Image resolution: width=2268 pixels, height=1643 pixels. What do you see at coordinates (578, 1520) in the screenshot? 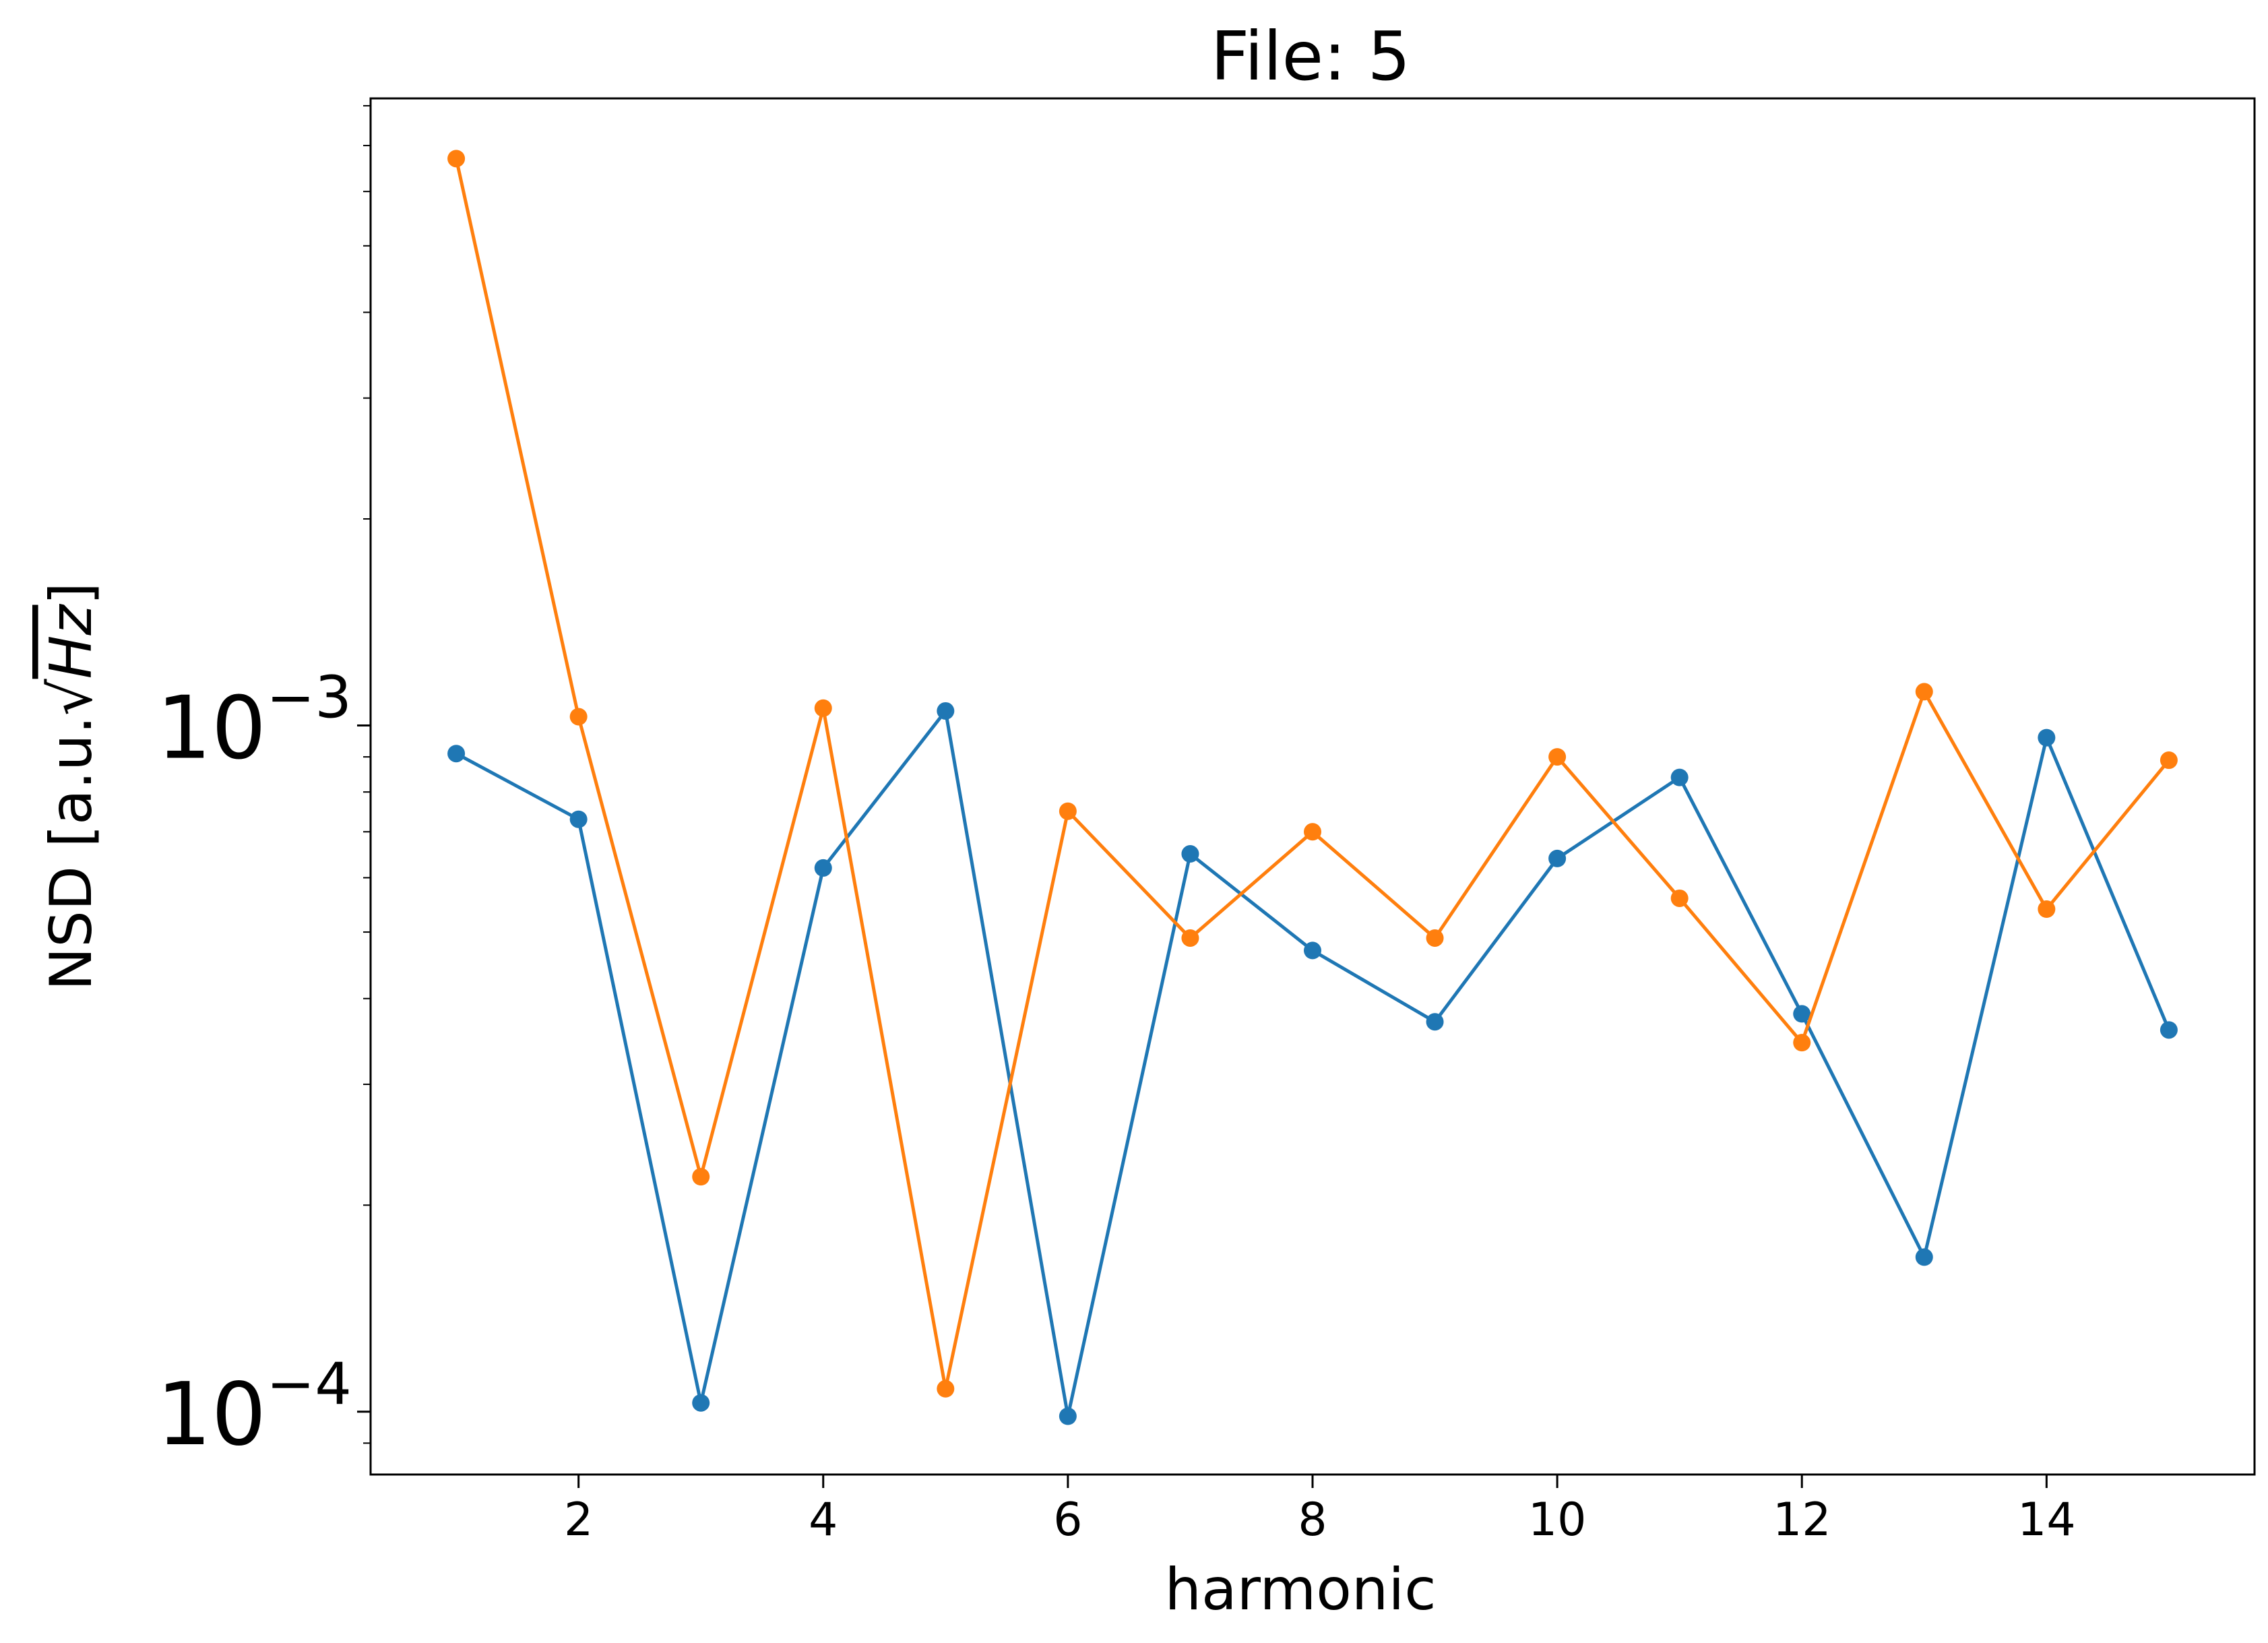
I see `x-tick-label-0: 2` at bounding box center [578, 1520].